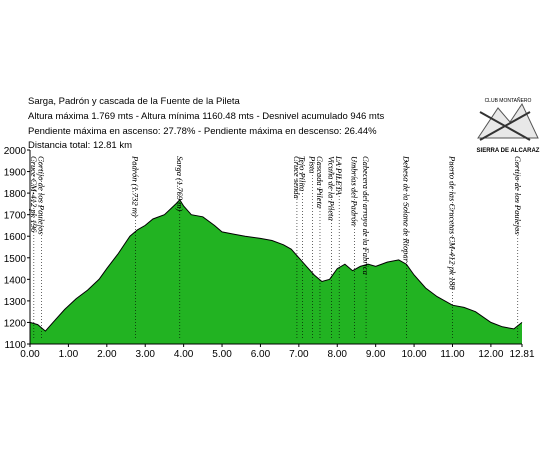 The image size is (541, 462). I want to click on y-tick-label: 2000, so click(15, 151).